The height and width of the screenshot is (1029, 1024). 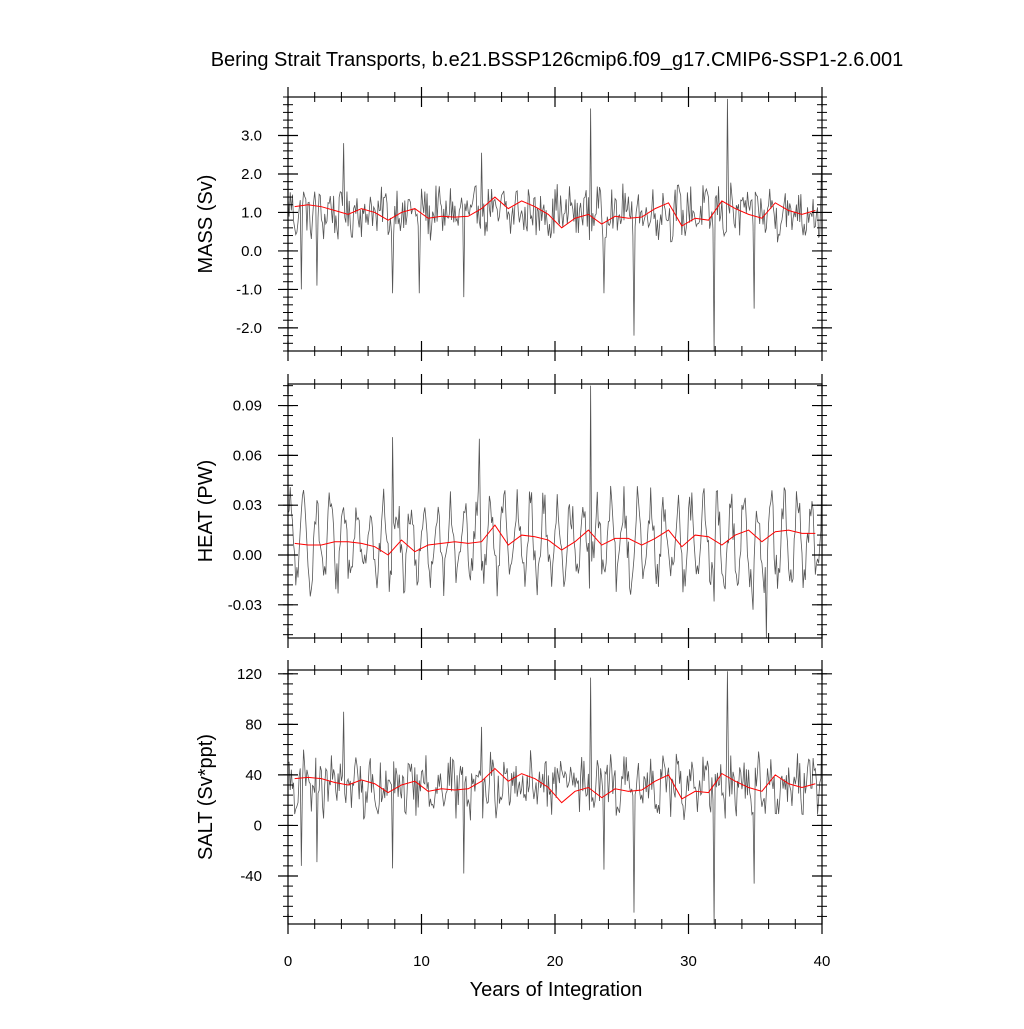 I want to click on x-tick-label: 40, so click(x=822, y=961).